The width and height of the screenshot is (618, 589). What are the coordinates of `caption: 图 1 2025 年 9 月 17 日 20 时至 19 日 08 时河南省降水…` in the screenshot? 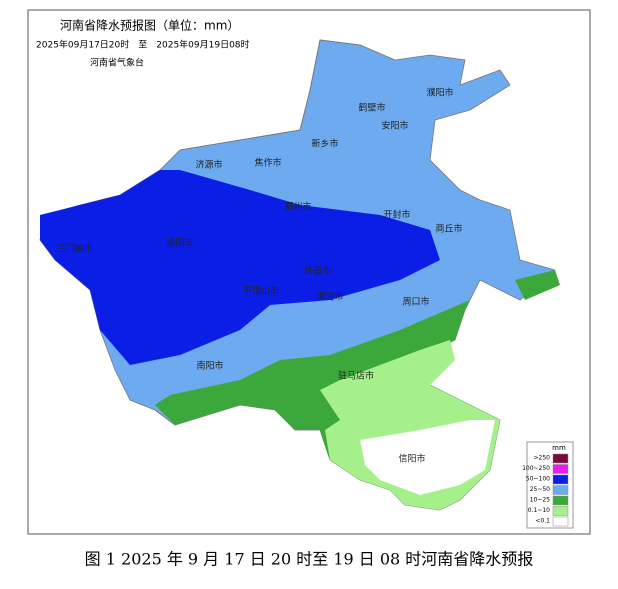 It's located at (309, 559).